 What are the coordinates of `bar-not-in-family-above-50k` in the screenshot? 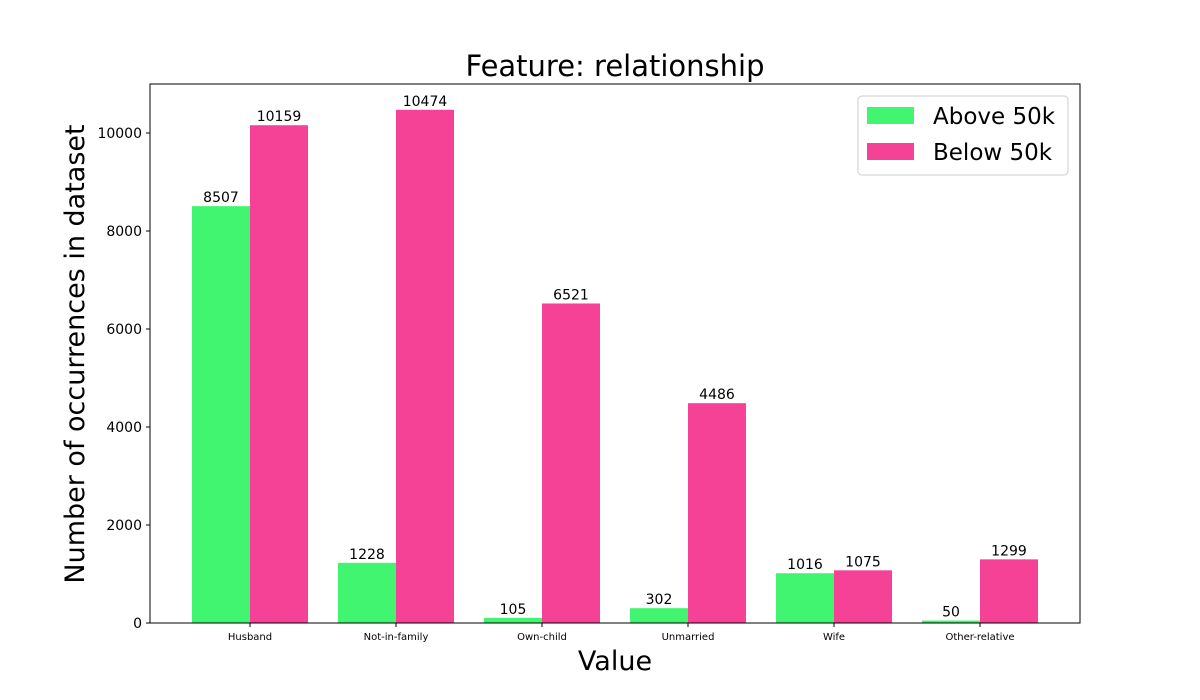 It's located at (367, 592).